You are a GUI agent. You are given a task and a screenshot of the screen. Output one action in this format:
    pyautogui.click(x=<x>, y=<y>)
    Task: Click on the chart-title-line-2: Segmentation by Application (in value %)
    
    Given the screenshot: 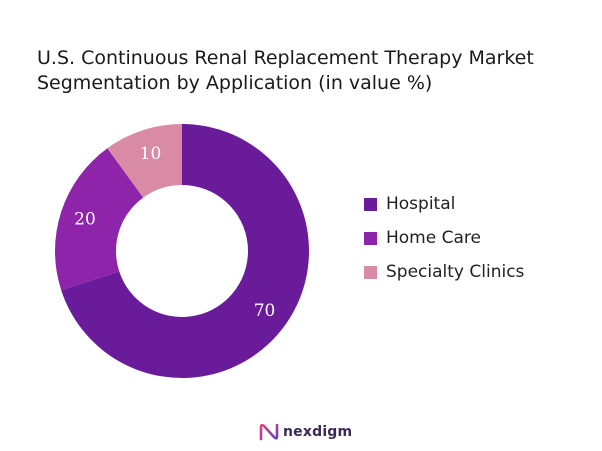 What is the action you would take?
    pyautogui.click(x=235, y=83)
    